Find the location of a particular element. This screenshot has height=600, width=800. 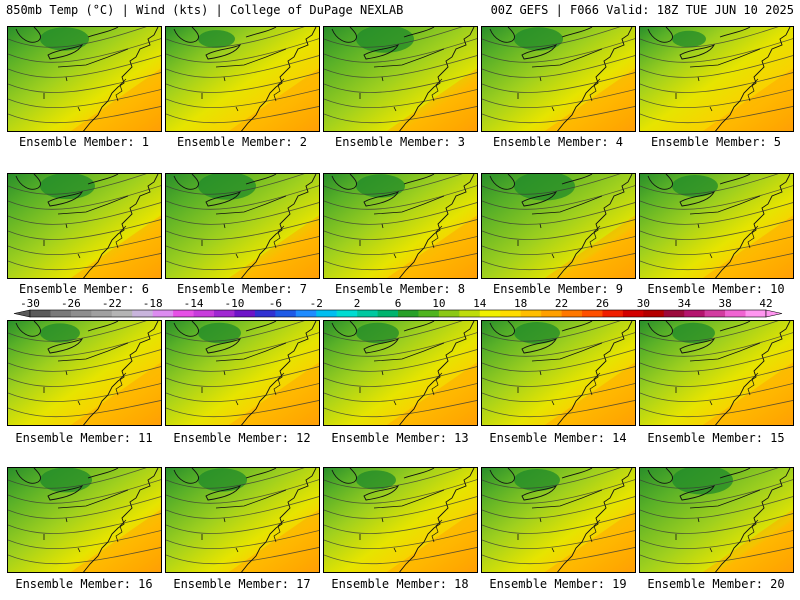

ensemble-member-label: Ensemble Member: 8 is located at coordinates (400, 289).